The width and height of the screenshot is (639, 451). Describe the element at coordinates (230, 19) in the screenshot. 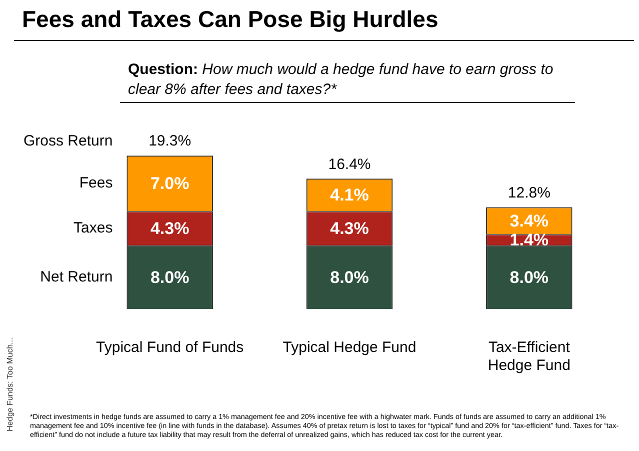

I see `chart-title: Fees and Taxes Can Pose Big Hurdles` at that location.